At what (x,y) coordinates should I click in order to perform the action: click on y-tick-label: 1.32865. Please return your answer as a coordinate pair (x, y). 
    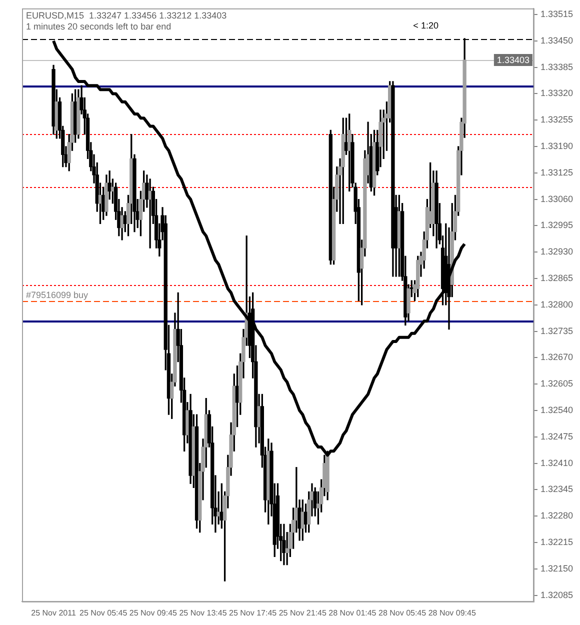
    Looking at the image, I should click on (557, 277).